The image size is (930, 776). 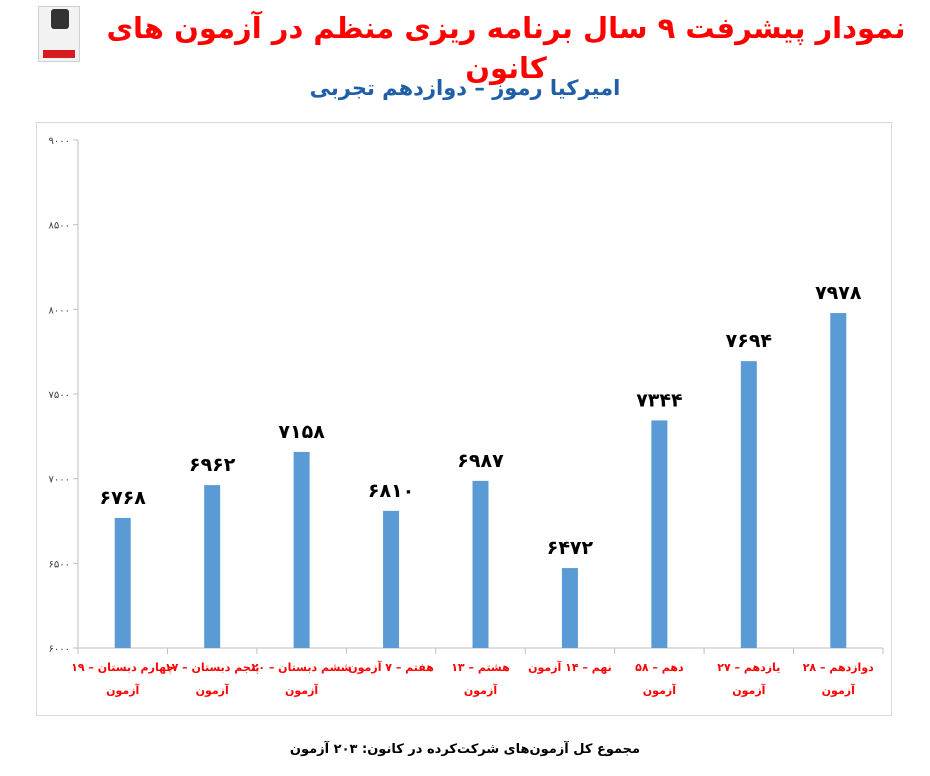 What do you see at coordinates (480, 667) in the screenshot?
I see `x-tick-label: هشتم – ۱۳` at bounding box center [480, 667].